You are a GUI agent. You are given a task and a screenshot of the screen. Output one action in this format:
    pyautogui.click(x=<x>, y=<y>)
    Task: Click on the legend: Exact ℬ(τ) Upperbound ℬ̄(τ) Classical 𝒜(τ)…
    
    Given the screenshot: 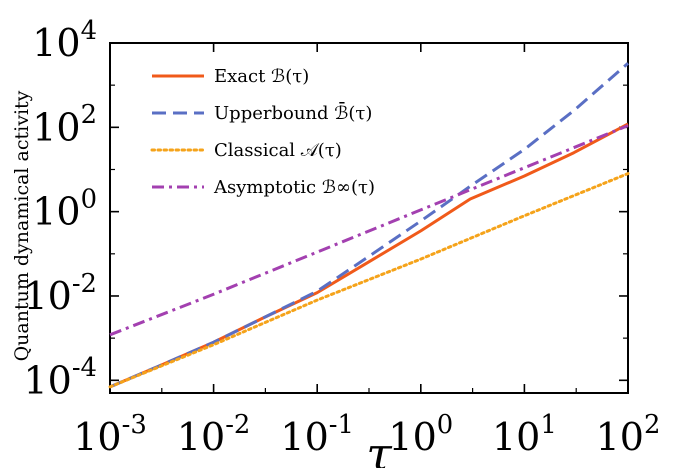 What is the action you would take?
    pyautogui.click(x=262, y=132)
    